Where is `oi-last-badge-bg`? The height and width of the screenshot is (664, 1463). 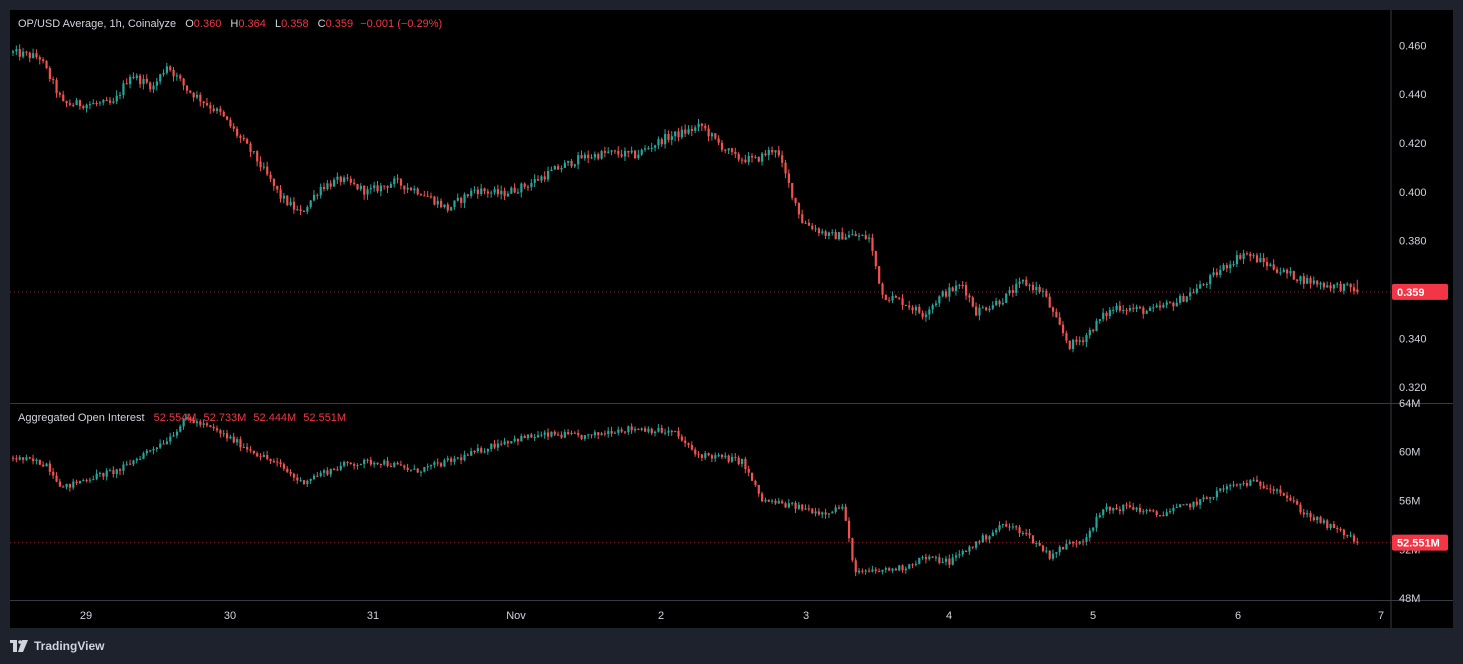
oi-last-badge-bg is located at coordinates (1420, 542).